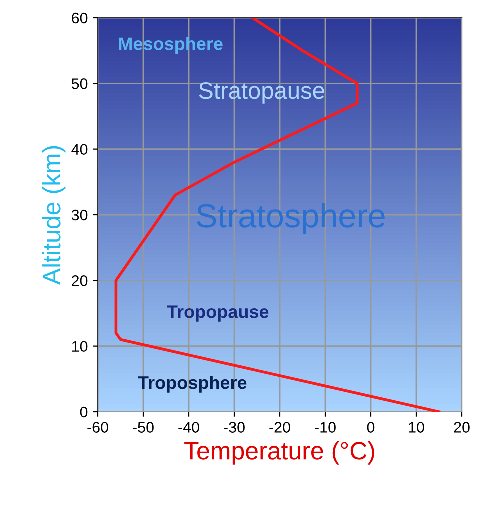  What do you see at coordinates (84, 412) in the screenshot?
I see `y-tick-label: 0` at bounding box center [84, 412].